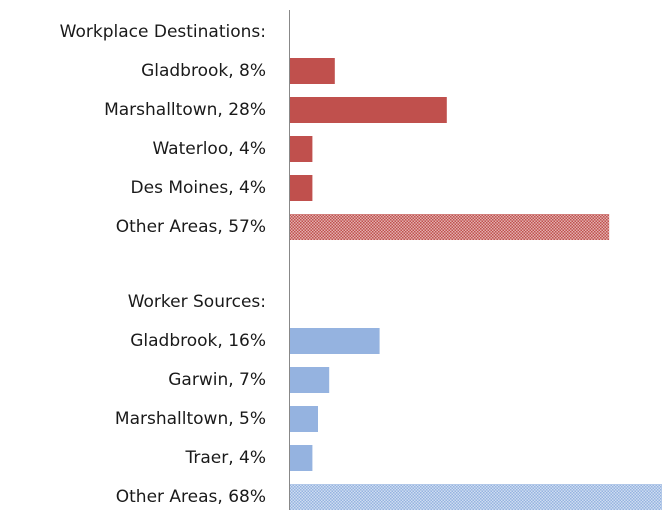  What do you see at coordinates (197, 302) in the screenshot?
I see `group-heading: Worker Sources:` at bounding box center [197, 302].